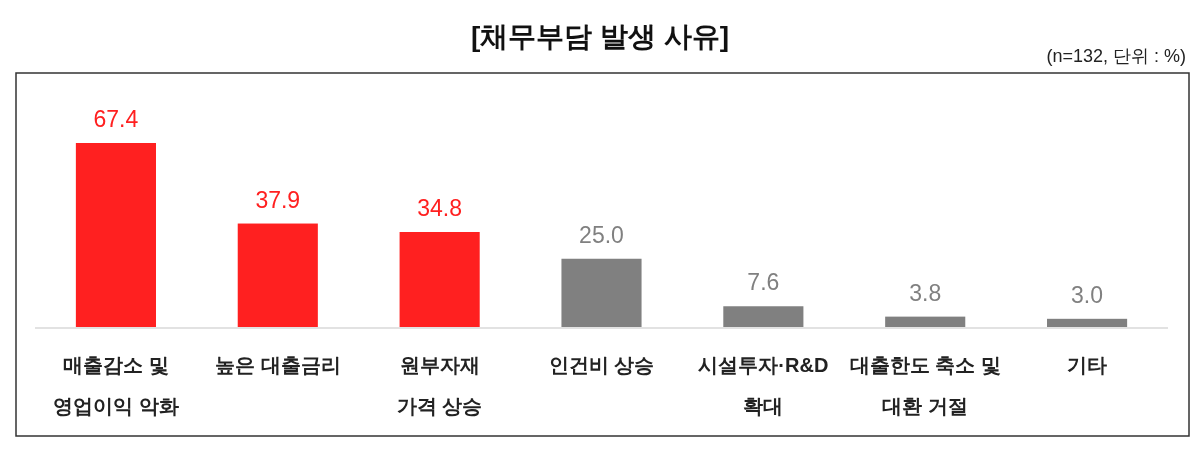  What do you see at coordinates (925, 292) in the screenshot?
I see `data-label: 3.8` at bounding box center [925, 292].